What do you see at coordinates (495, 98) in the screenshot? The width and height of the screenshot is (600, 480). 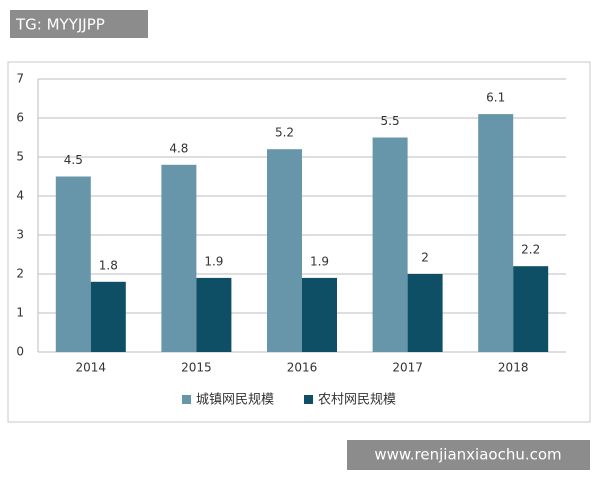 I see `data-label: 6.1` at bounding box center [495, 98].